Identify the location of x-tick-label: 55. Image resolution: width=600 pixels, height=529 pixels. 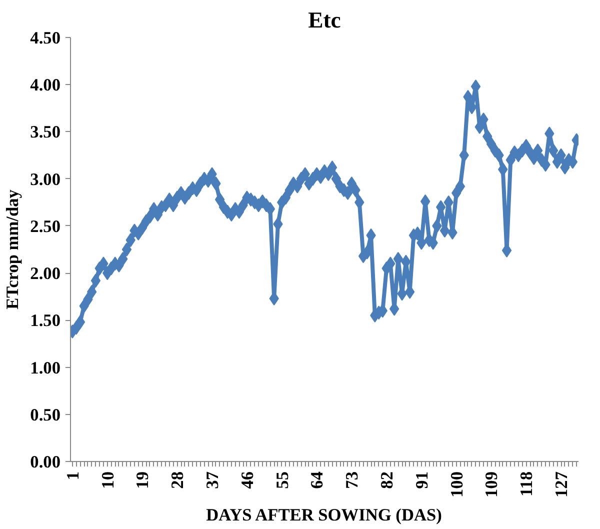
(282, 480).